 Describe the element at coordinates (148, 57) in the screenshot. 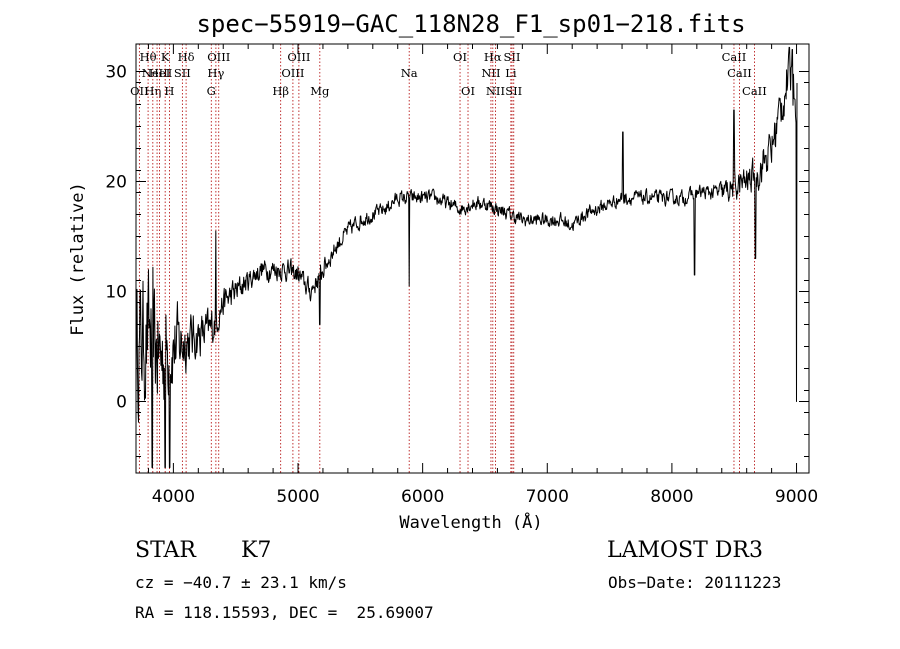

I see `spectral-line-label-1: Hθ` at that location.